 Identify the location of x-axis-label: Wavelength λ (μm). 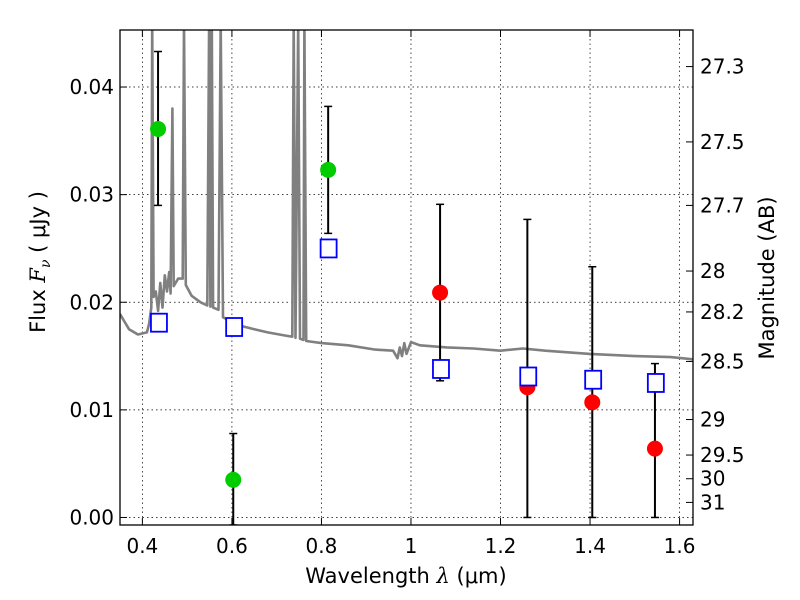
(405, 576).